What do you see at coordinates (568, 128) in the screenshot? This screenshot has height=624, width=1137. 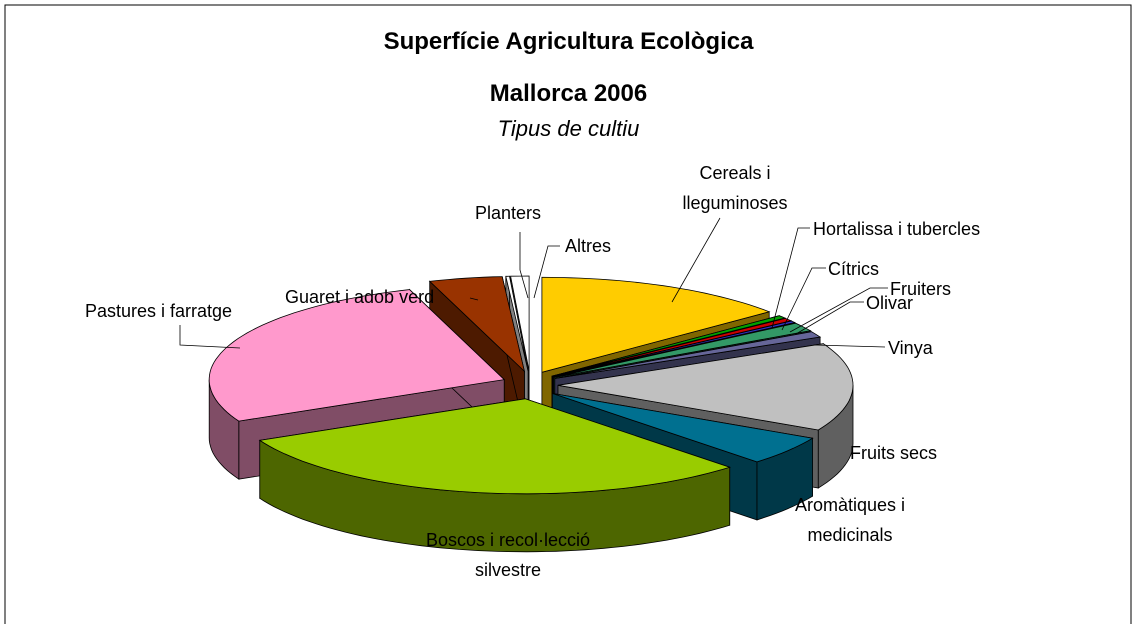 I see `chart-subtitle: Tipus de cultiu` at bounding box center [568, 128].